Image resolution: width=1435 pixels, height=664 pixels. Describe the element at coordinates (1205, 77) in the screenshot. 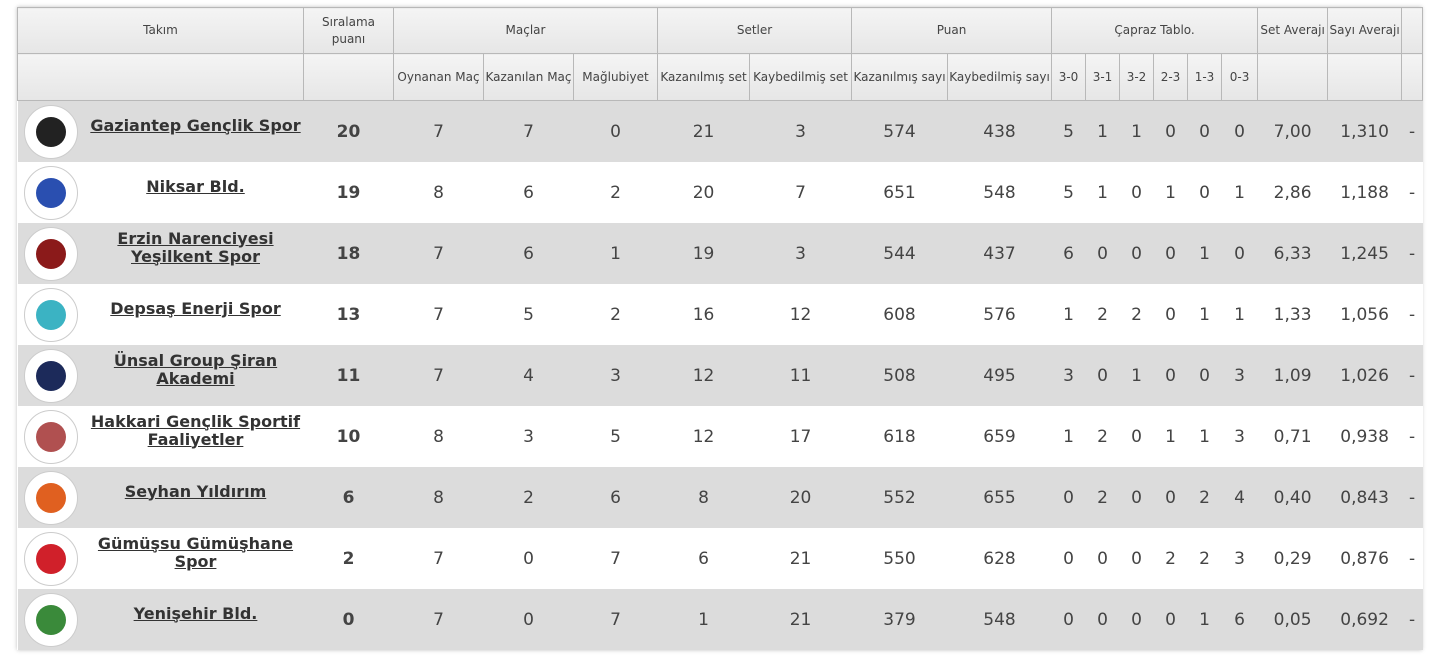

I see `header-cross-1-3: 1-3` at that location.